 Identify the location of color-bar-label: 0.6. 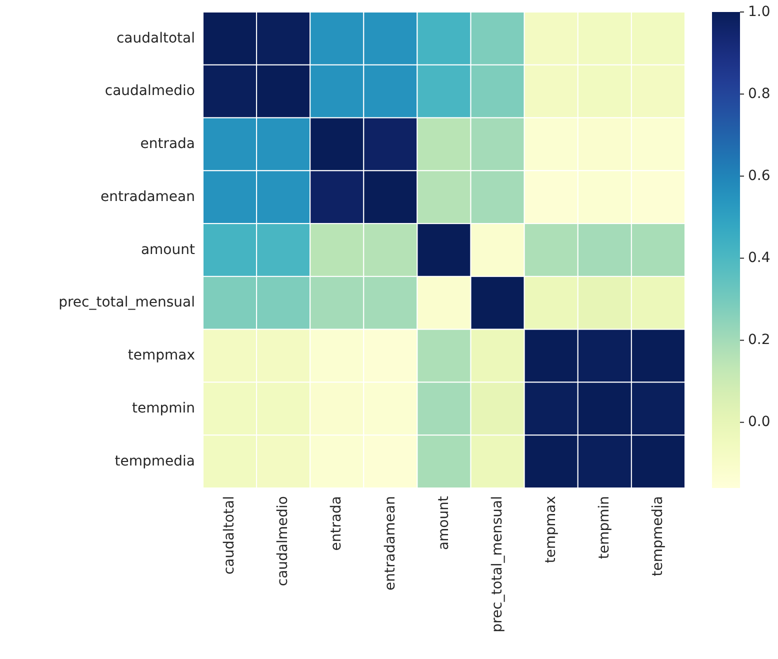
(759, 176).